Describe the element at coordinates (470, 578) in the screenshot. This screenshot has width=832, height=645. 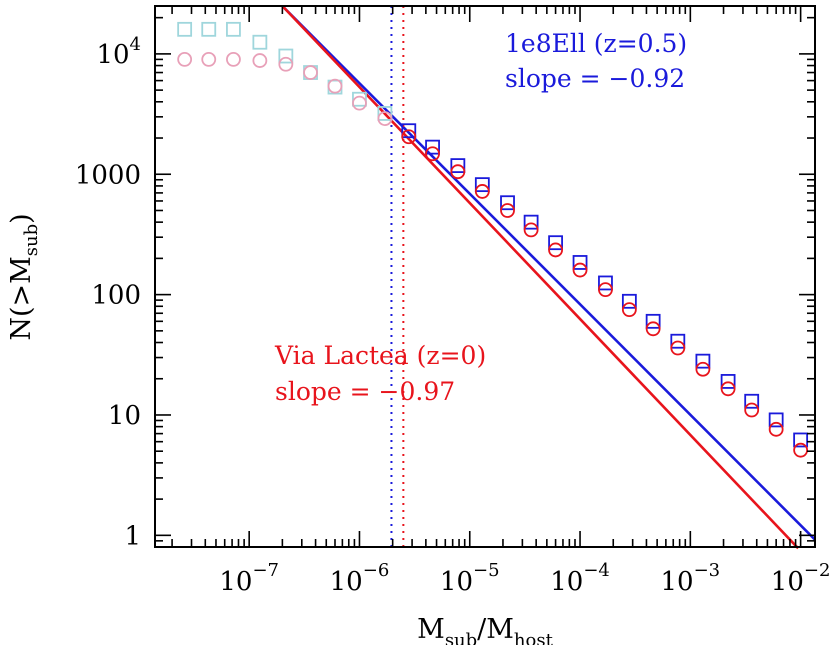
I see `x-tick-label: 10⁻⁵` at that location.